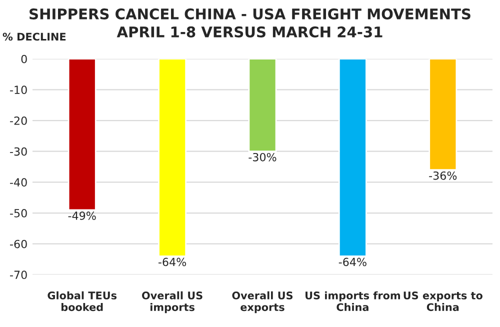  Describe the element at coordinates (82, 301) in the screenshot. I see `x-tick-label: Global TEUs booked` at that location.